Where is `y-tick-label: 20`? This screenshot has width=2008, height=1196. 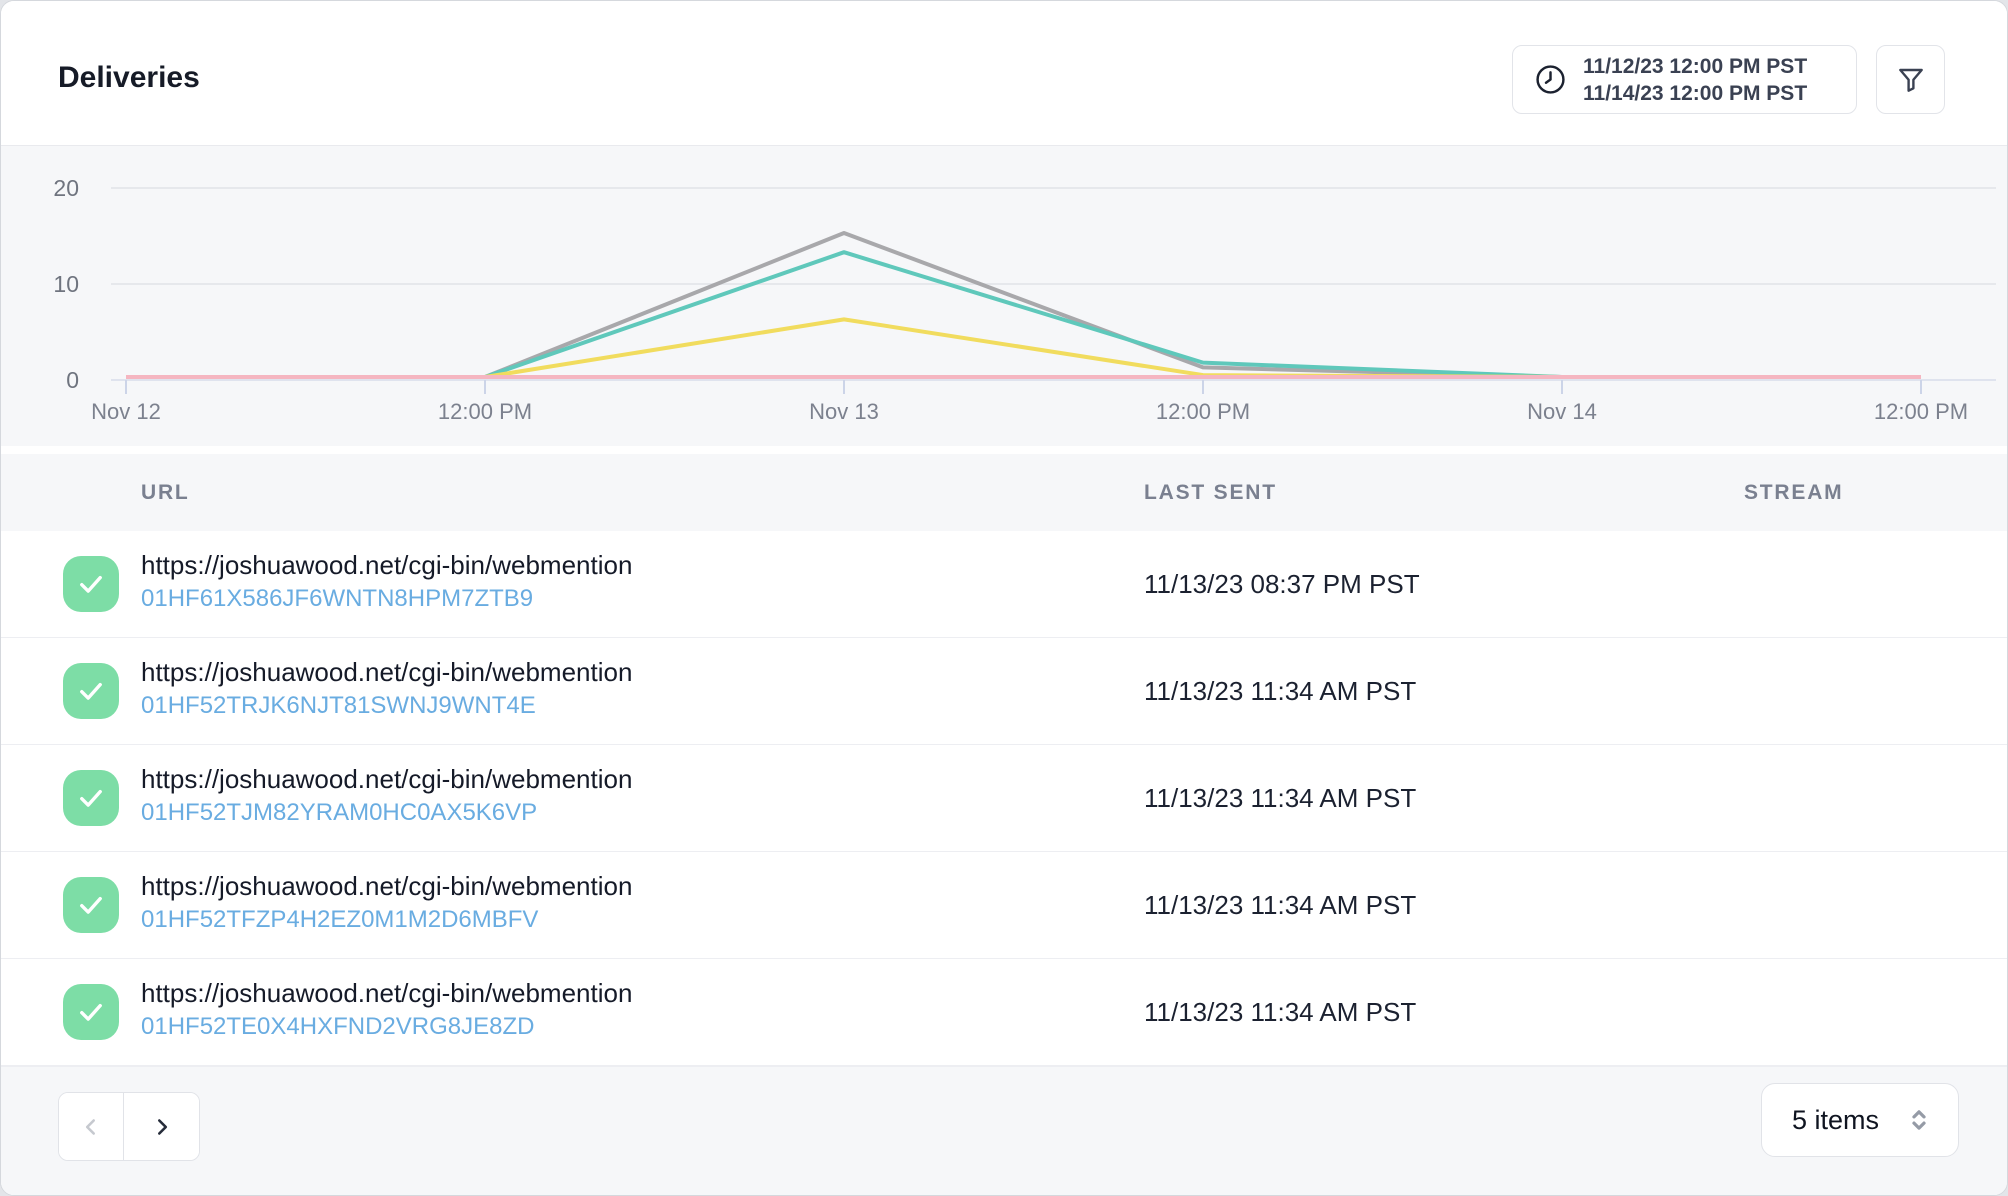
y-tick-label: 20 is located at coordinates (66, 188).